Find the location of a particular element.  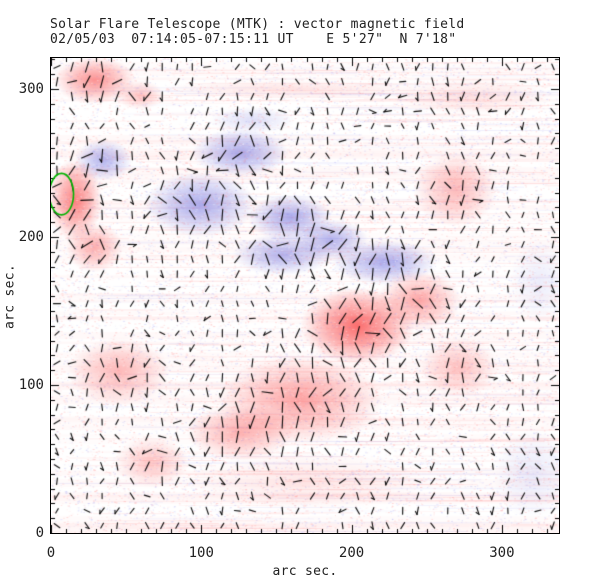

y-tick-label: 100 is located at coordinates (31, 385).